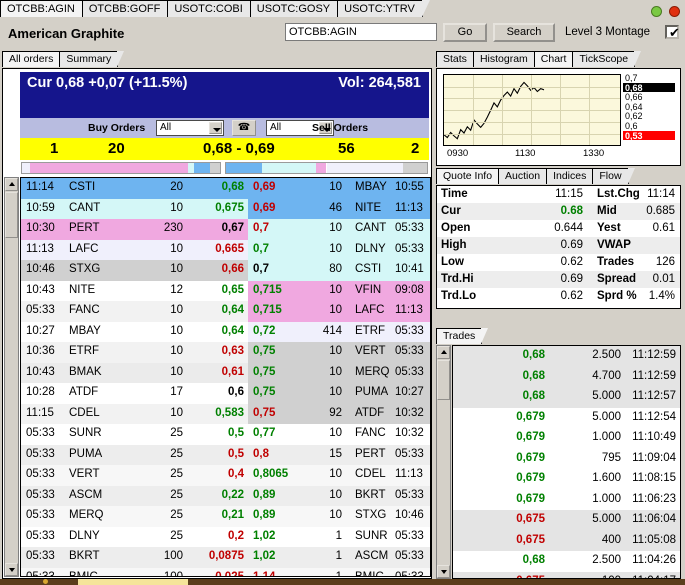 The height and width of the screenshot is (585, 685). Describe the element at coordinates (229, 207) in the screenshot. I see `bid-price: 0,675` at that location.